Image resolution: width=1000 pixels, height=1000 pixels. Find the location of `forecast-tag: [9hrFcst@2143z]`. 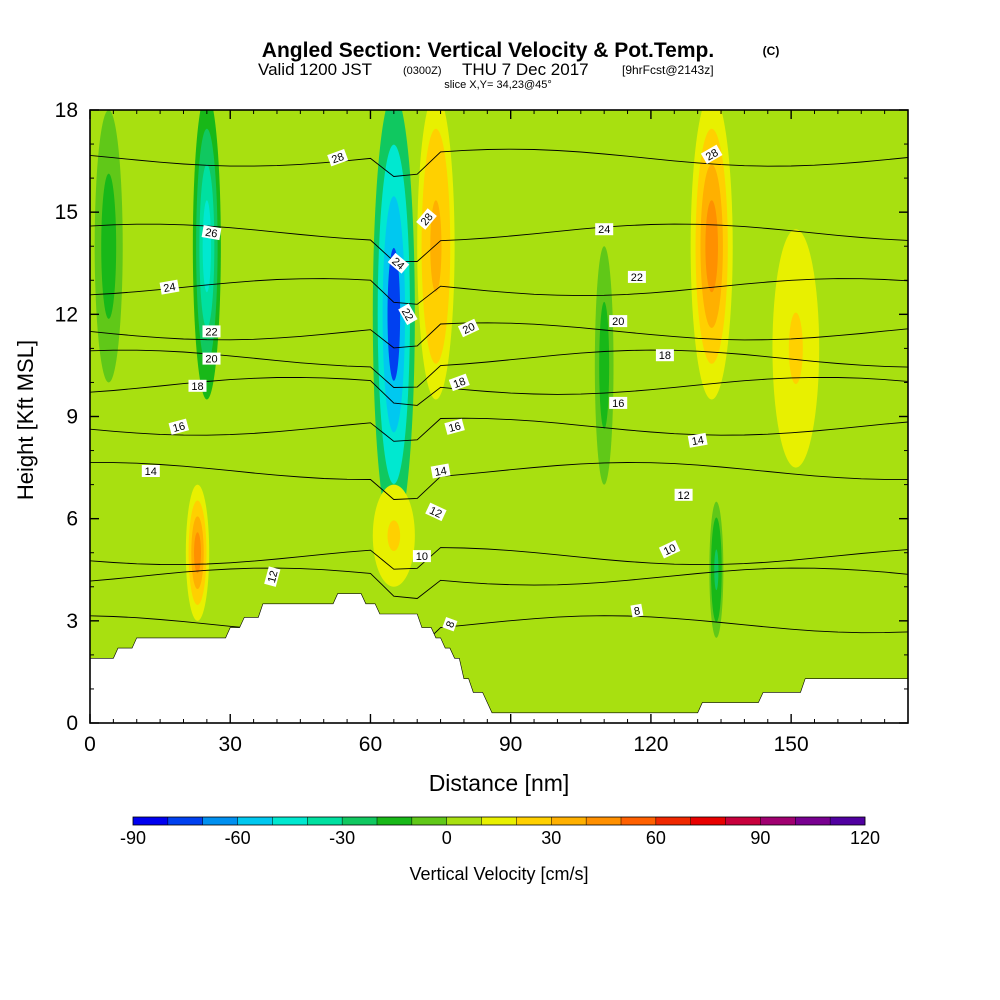

forecast-tag: [9hrFcst@2143z] is located at coordinates (668, 70).